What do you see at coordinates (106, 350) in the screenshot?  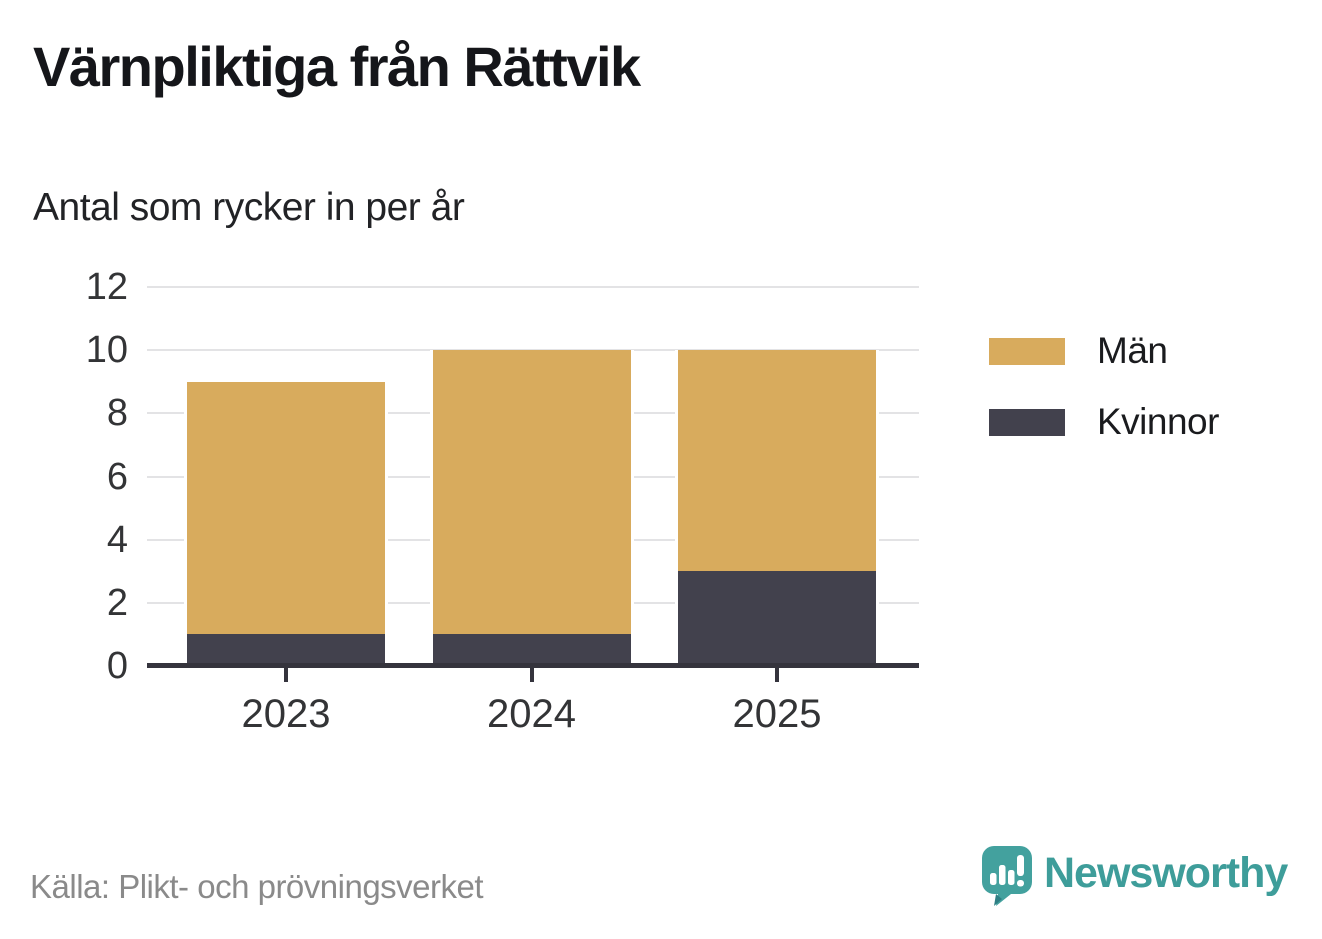 I see `y-axis-label-10: 10` at bounding box center [106, 350].